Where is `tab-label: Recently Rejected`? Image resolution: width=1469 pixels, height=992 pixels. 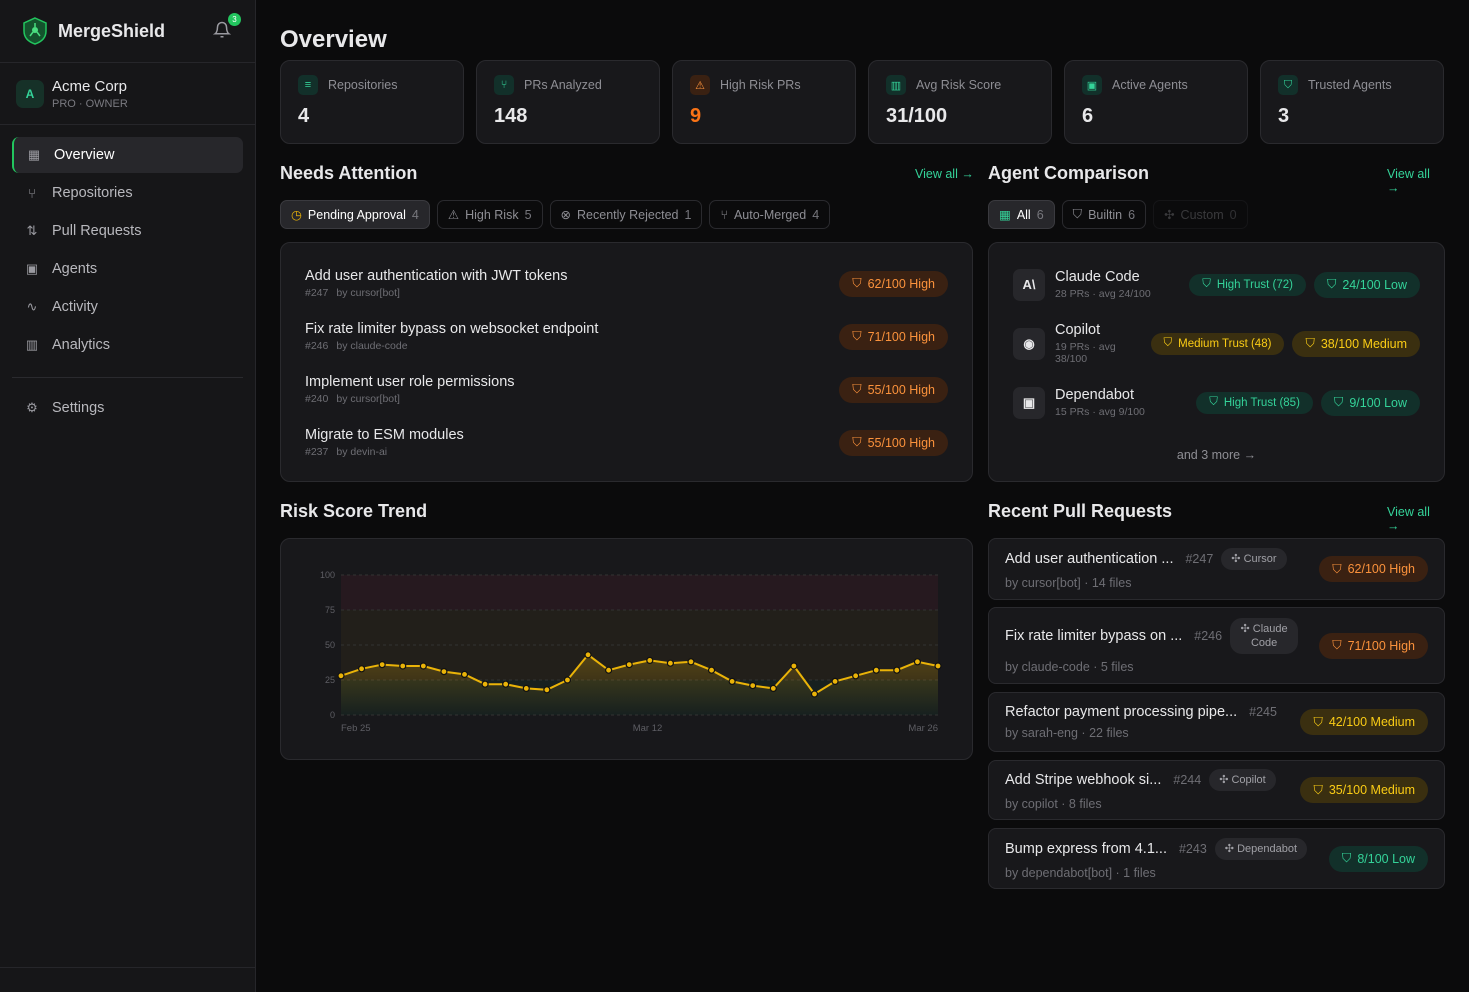 tab-label: Recently Rejected is located at coordinates (628, 214).